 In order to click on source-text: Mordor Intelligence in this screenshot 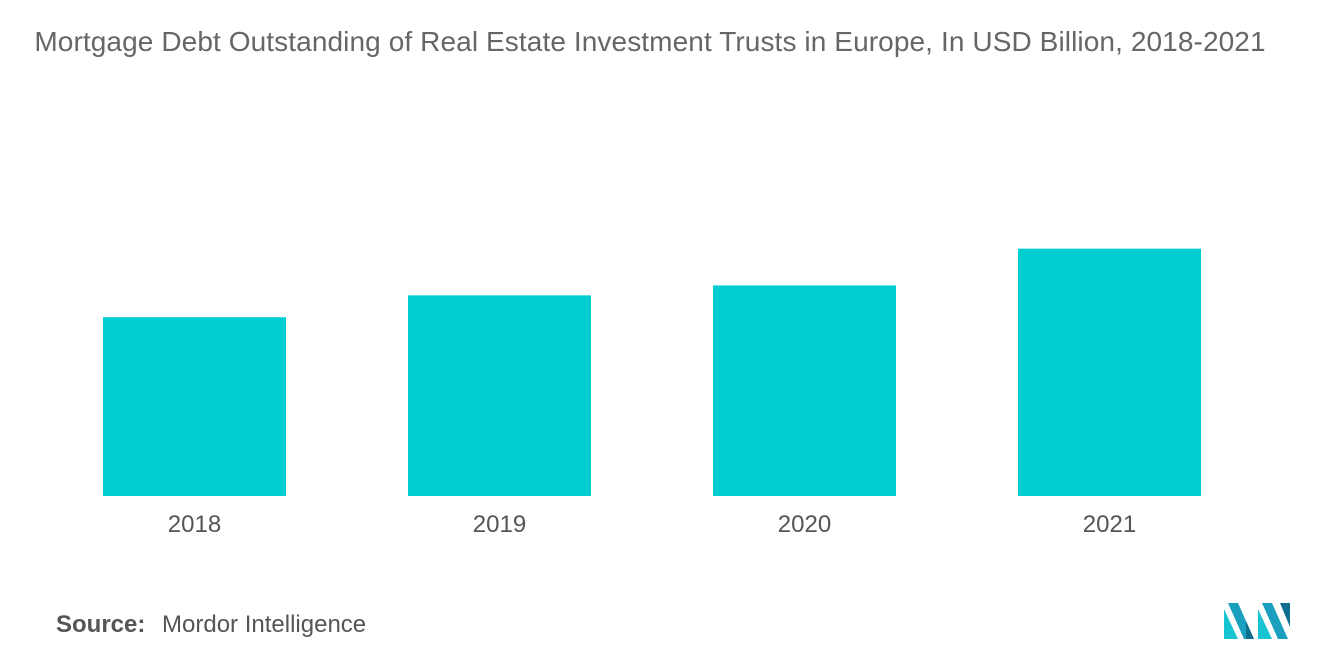, I will do `click(264, 624)`.